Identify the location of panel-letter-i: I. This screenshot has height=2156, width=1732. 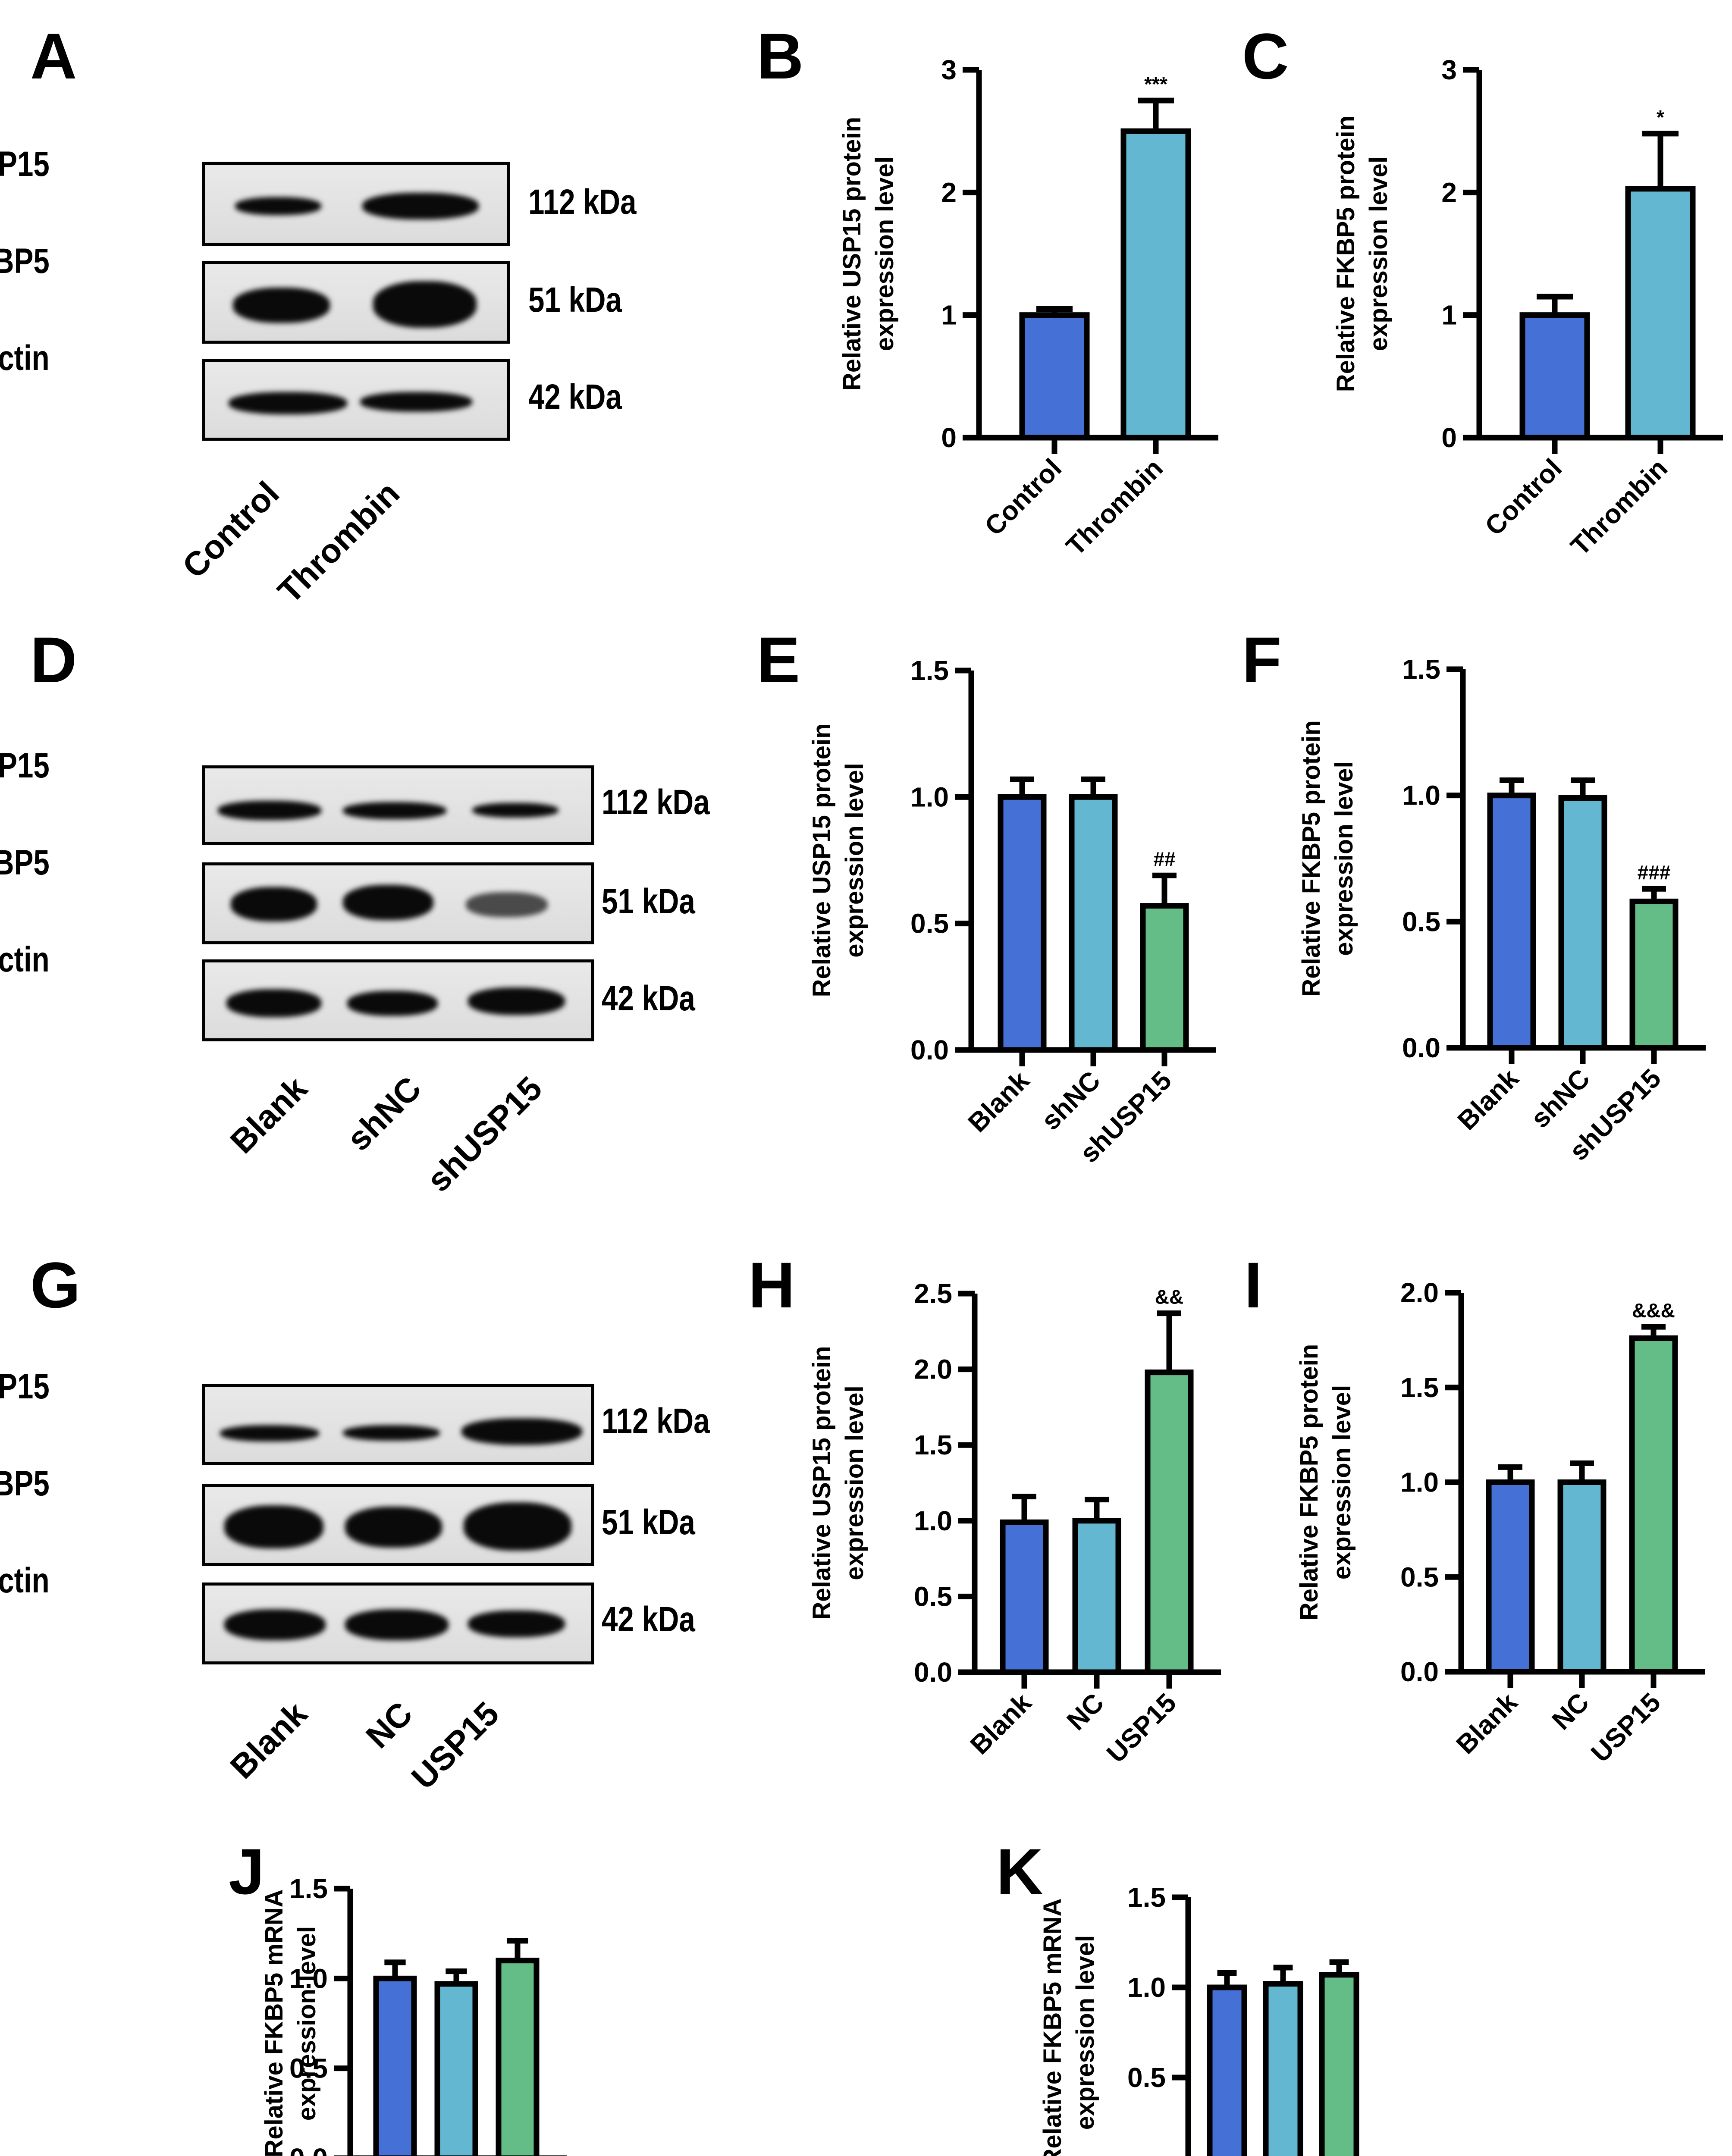
(1253, 1285).